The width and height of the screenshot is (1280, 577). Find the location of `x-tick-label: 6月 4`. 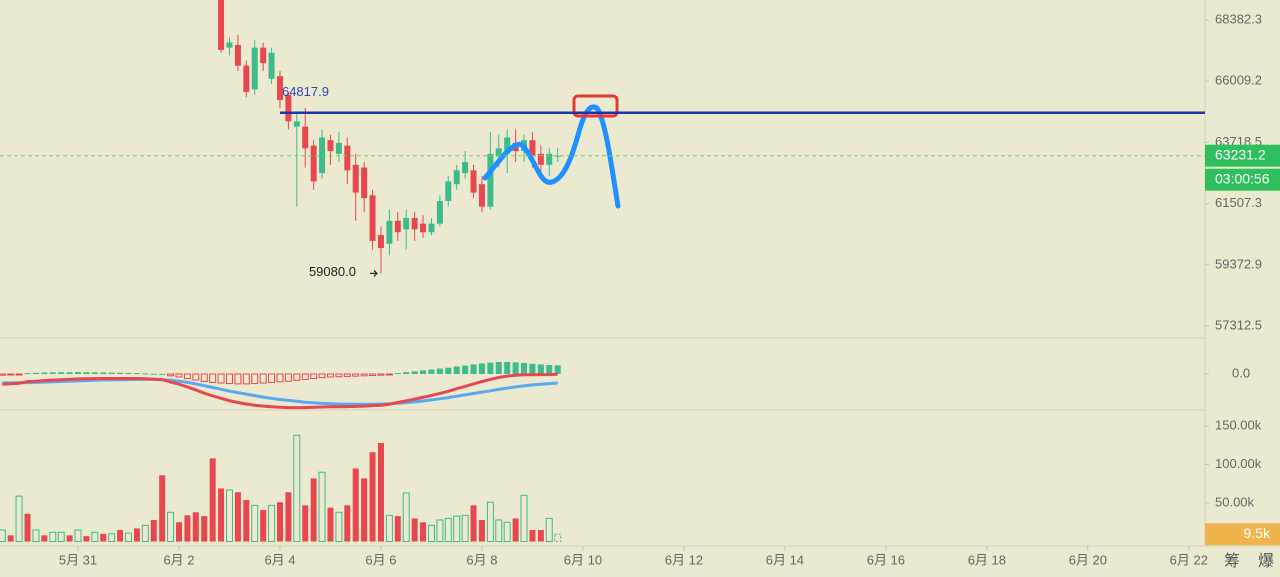

x-tick-label: 6月 4 is located at coordinates (279, 559).